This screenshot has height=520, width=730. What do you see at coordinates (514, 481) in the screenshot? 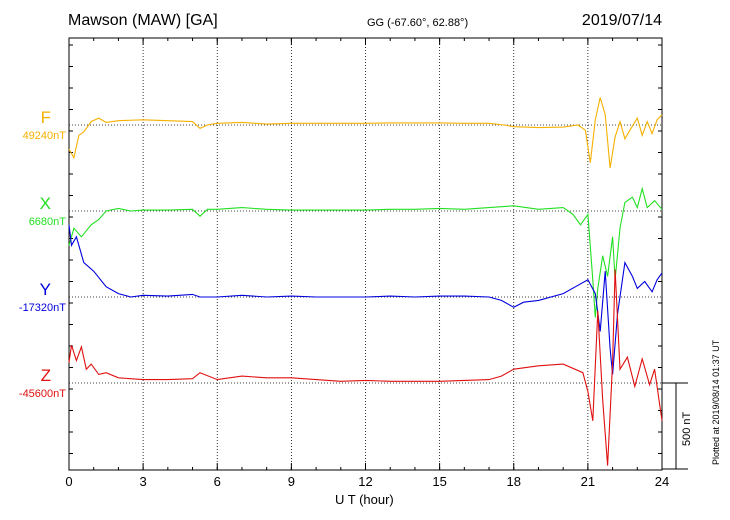
I see `x-tick-label: 18` at bounding box center [514, 481].